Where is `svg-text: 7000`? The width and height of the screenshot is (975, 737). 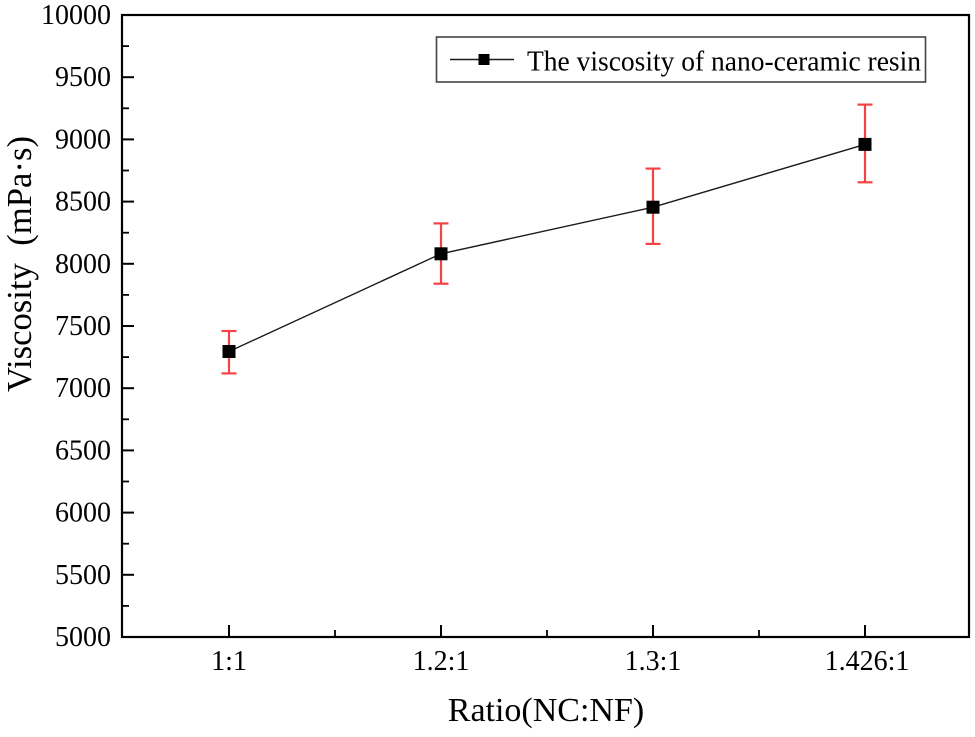 svg-text: 7000 is located at coordinates (83, 388).